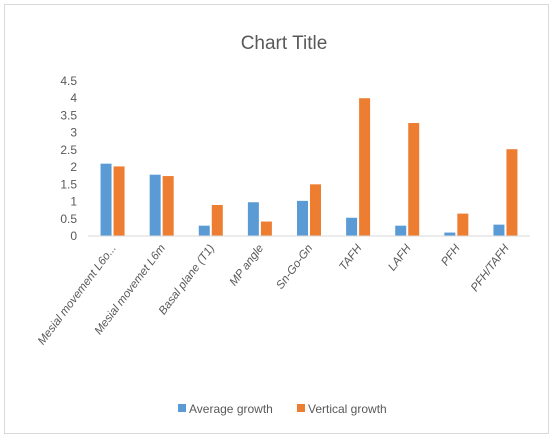 This screenshot has height=439, width=555. Describe the element at coordinates (294, 267) in the screenshot. I see `x-category-label: Sn-Go-Gn` at that location.